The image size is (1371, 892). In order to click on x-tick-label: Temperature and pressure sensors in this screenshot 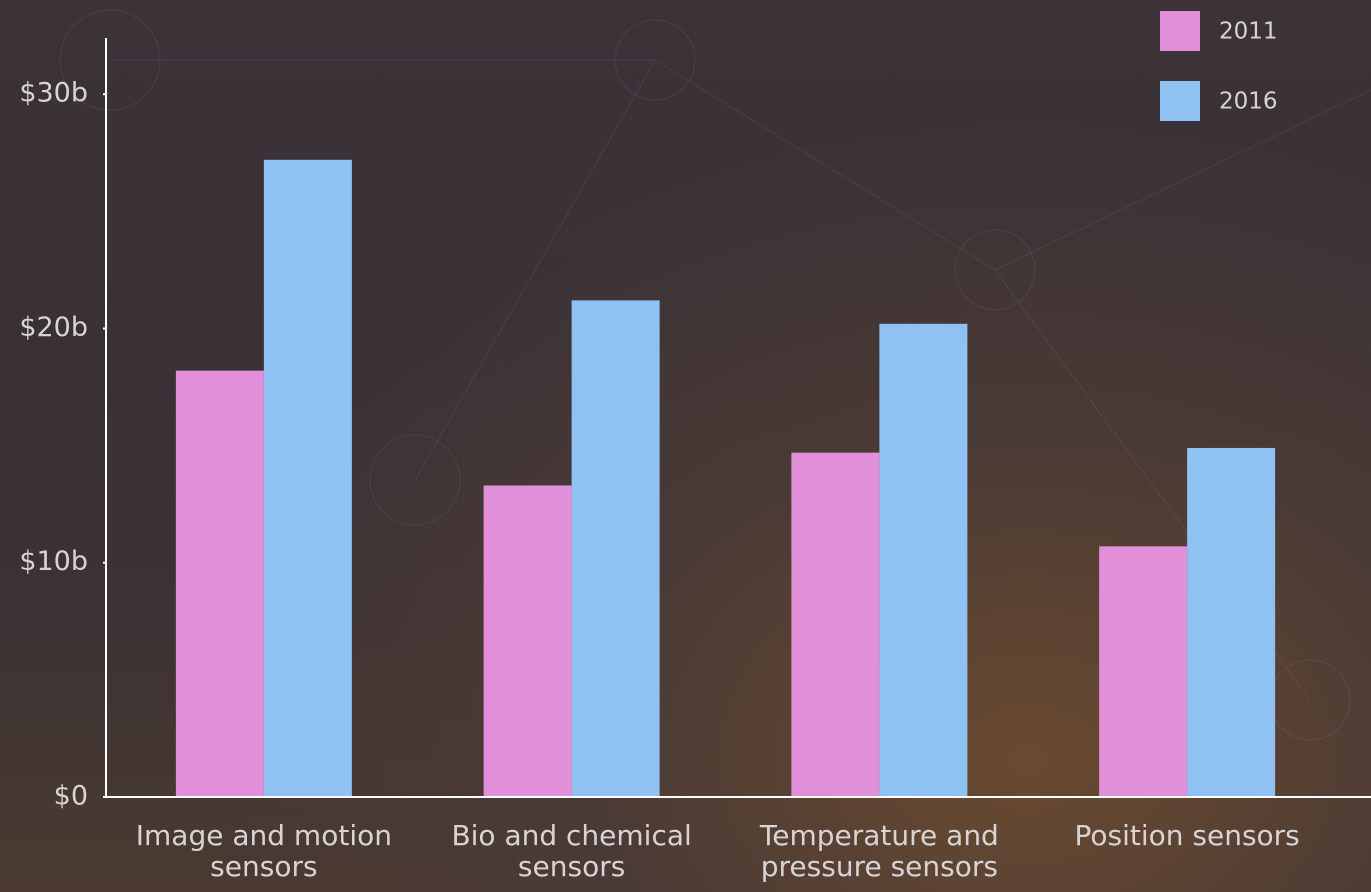, I will do `click(879, 851)`.